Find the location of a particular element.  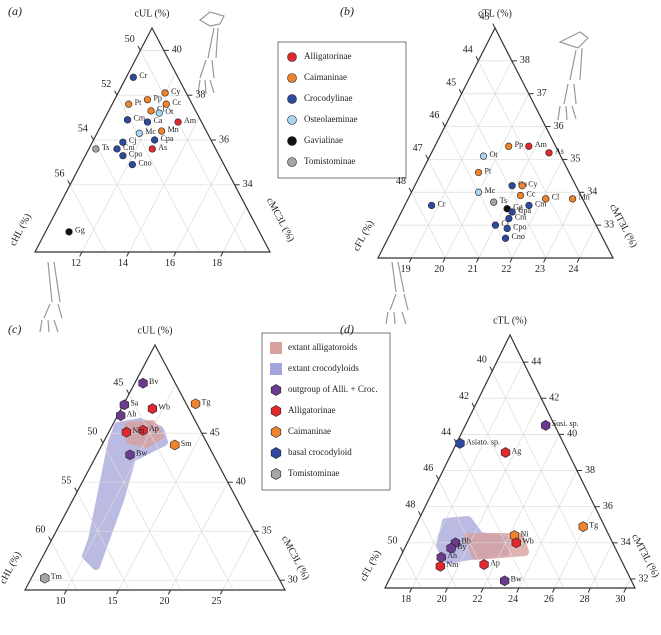

legend-swatch is located at coordinates (292, 99).